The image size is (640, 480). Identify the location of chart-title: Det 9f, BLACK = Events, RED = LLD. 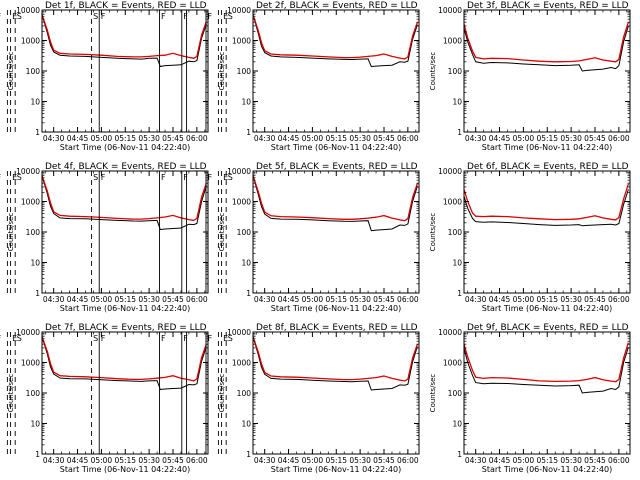
(548, 328).